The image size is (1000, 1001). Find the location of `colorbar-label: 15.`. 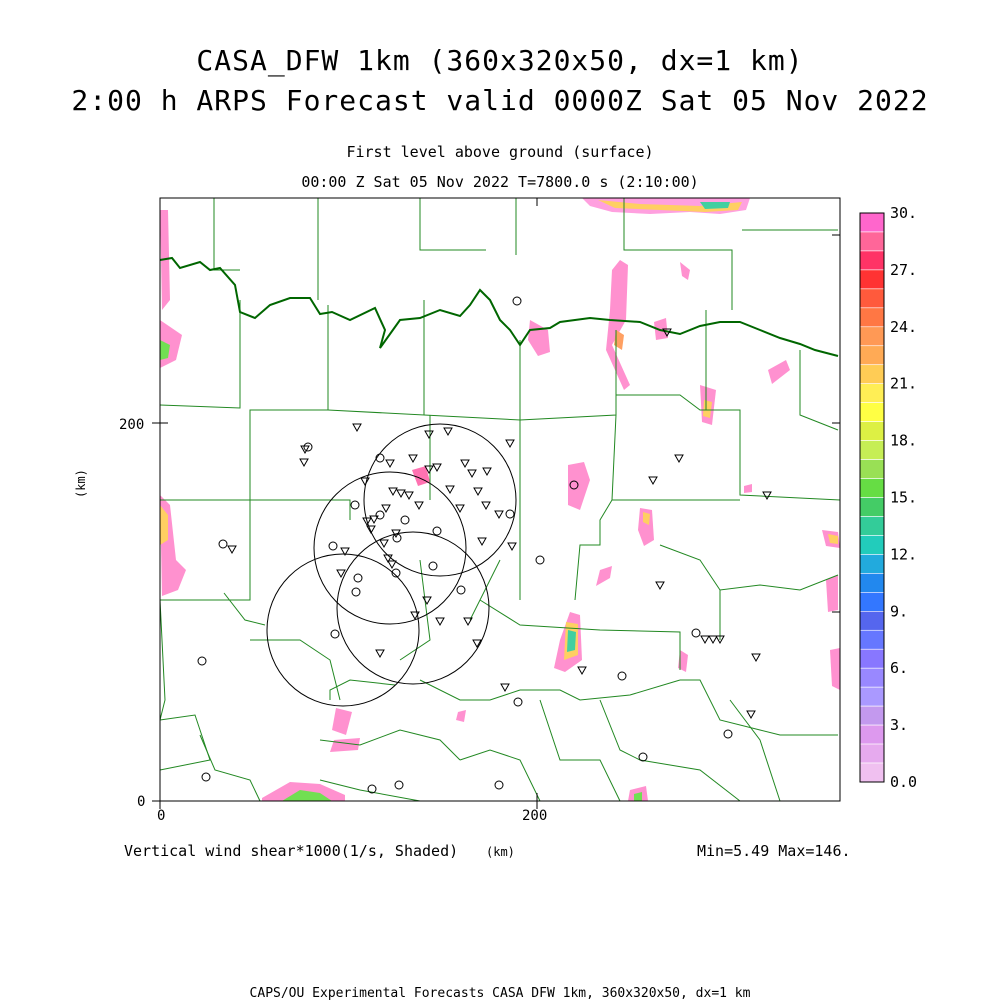

colorbar-label: 15. is located at coordinates (903, 498).